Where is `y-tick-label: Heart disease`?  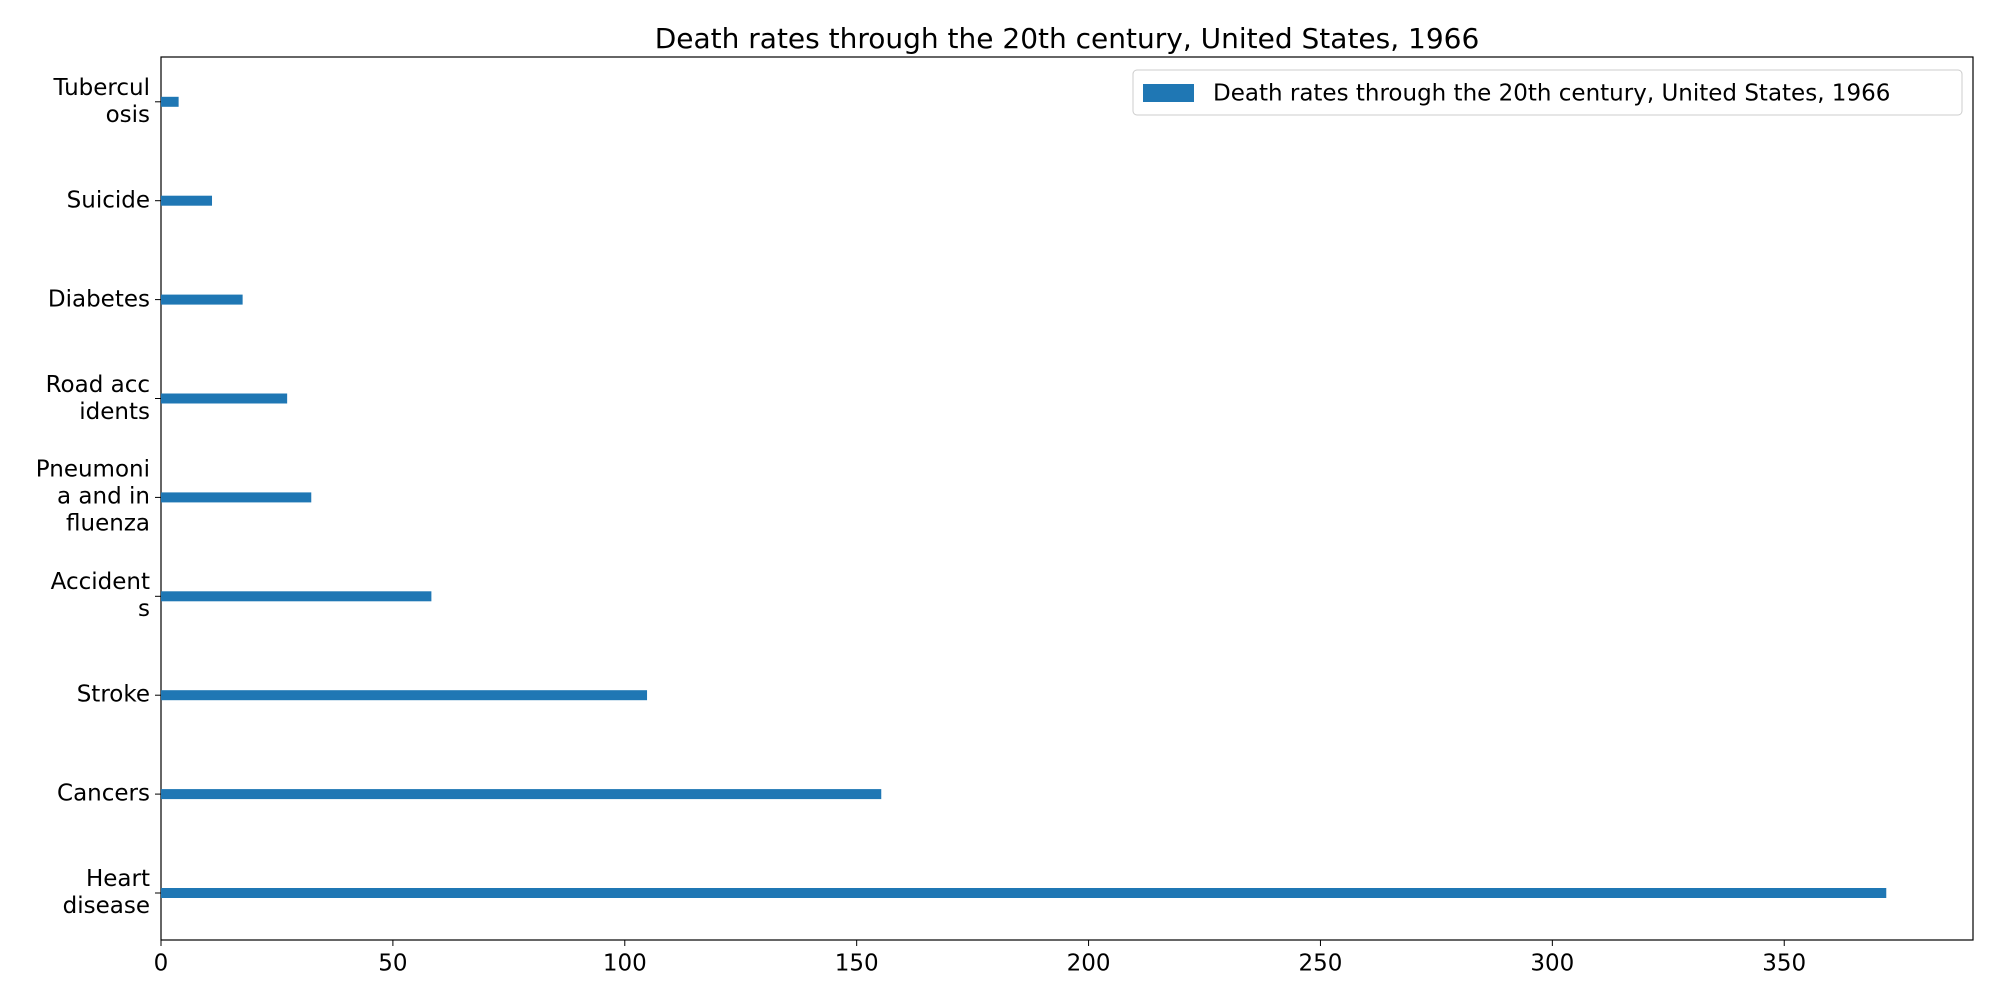
y-tick-label: Heart disease is located at coordinates (106, 892).